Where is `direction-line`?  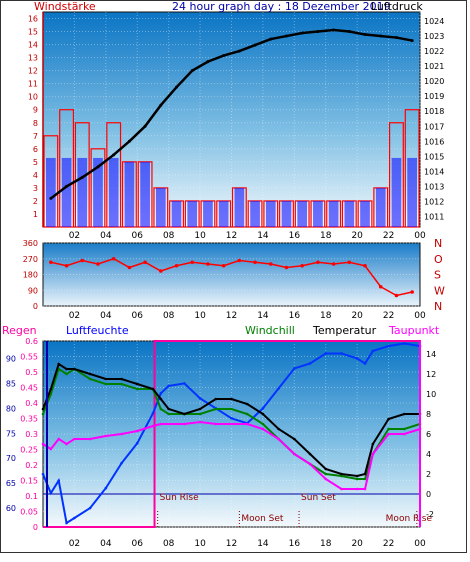 direction-line is located at coordinates (231, 277).